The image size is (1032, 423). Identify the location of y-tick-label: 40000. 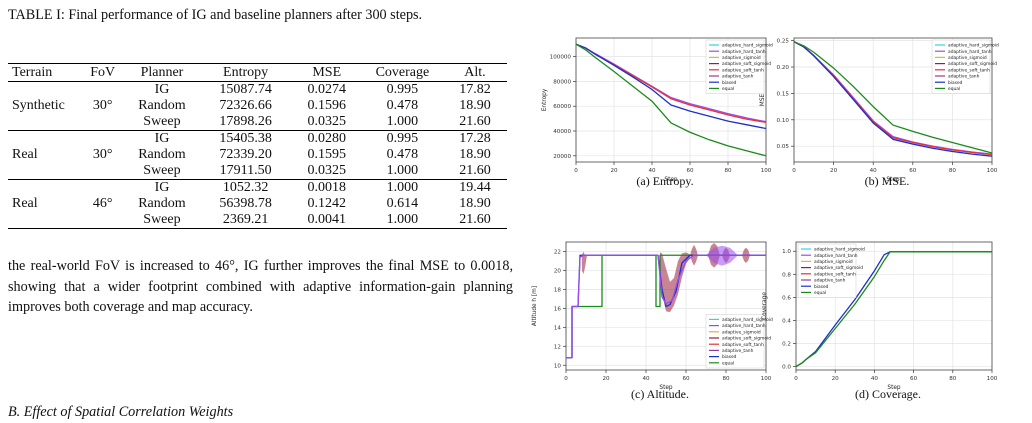
(562, 132).